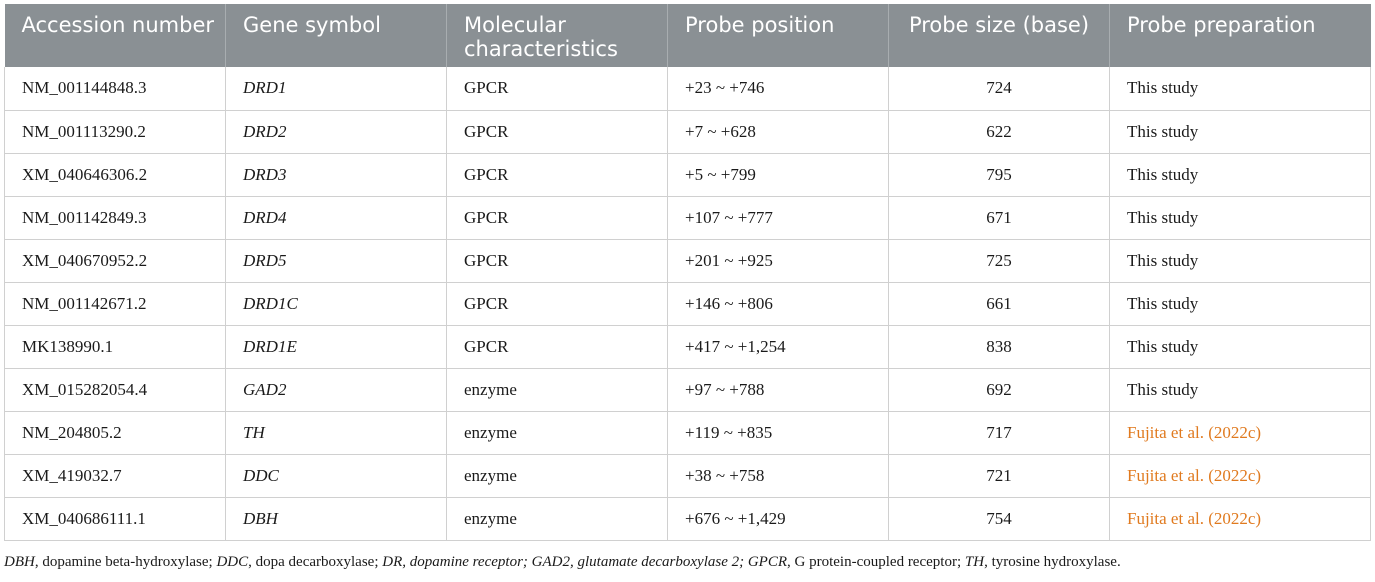 The image size is (1375, 582). What do you see at coordinates (999, 89) in the screenshot?
I see `cell-probe-size: 724` at bounding box center [999, 89].